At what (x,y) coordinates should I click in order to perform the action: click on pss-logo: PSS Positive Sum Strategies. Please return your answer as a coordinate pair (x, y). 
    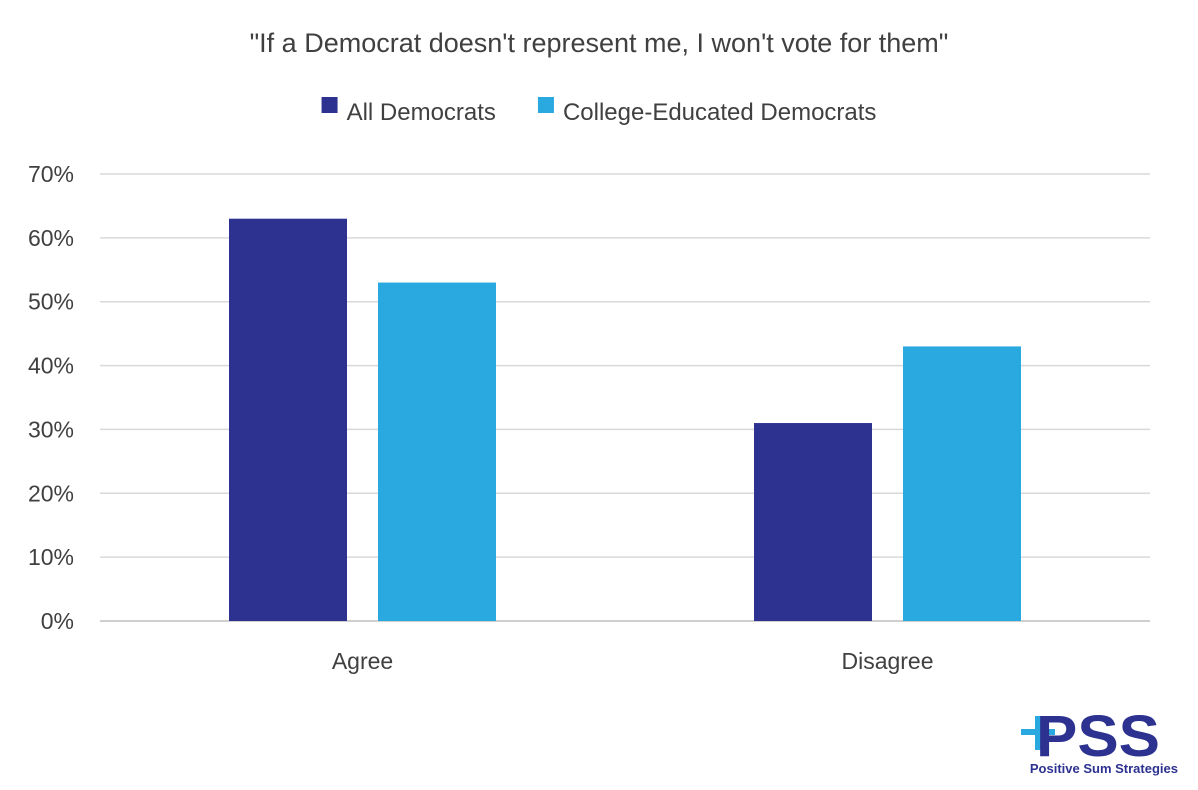
    Looking at the image, I should click on (1099, 740).